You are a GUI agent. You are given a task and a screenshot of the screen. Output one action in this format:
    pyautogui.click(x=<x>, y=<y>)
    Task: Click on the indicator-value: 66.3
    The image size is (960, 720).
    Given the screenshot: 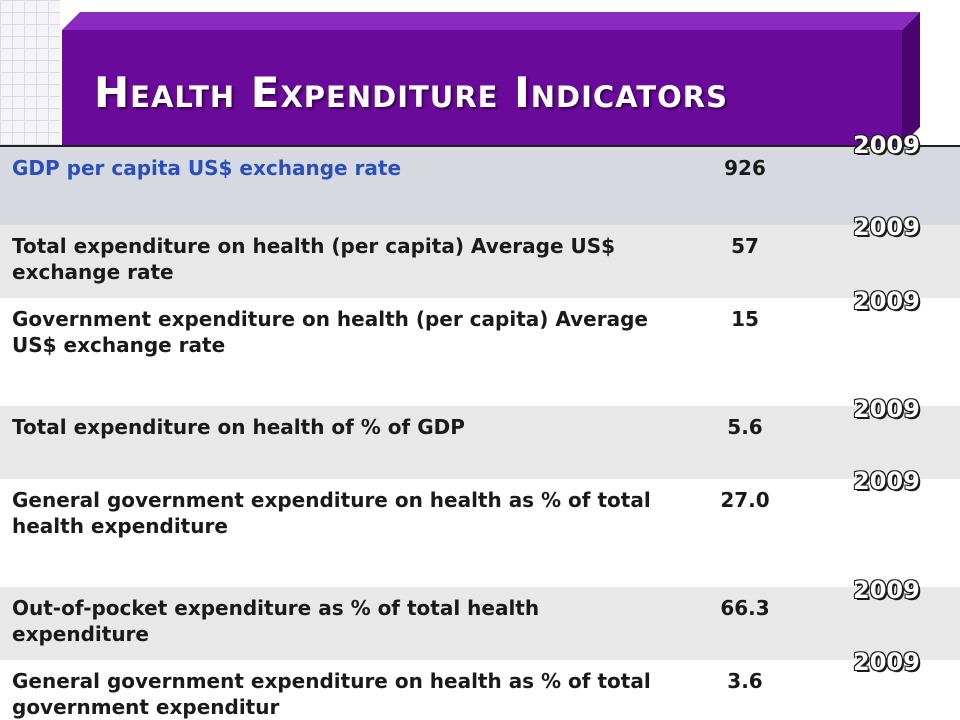 What is the action you would take?
    pyautogui.click(x=745, y=608)
    